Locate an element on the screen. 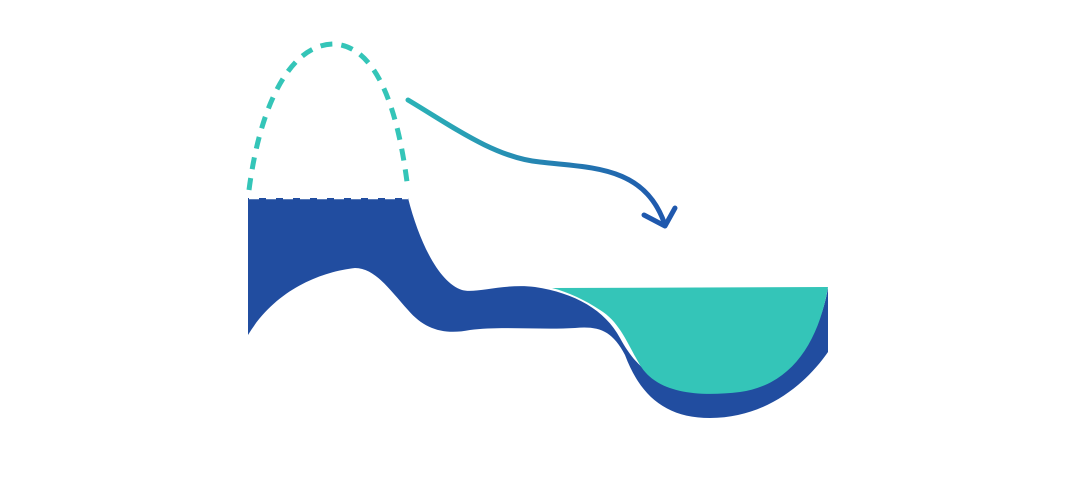 The image size is (1074, 503). transfer-arrow-head is located at coordinates (659, 217).